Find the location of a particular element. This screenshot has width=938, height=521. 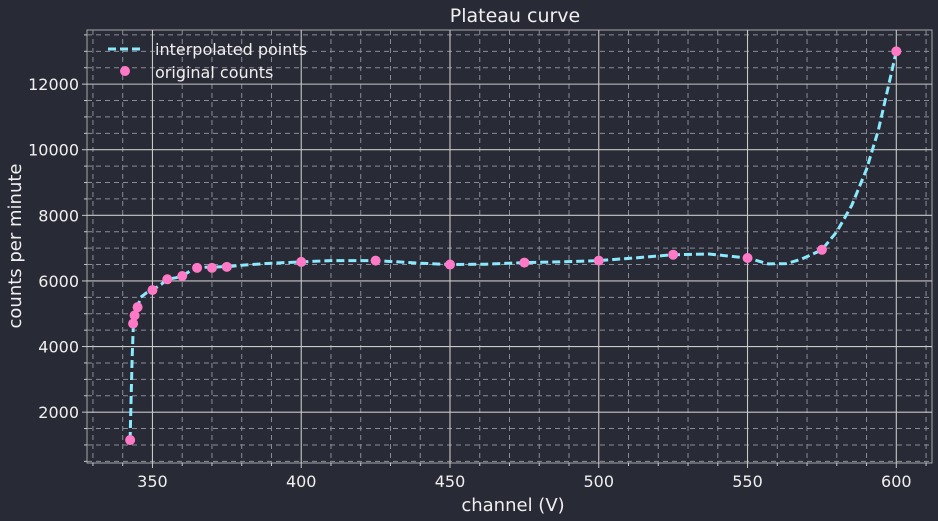

x-tick-label: 500 is located at coordinates (598, 481).